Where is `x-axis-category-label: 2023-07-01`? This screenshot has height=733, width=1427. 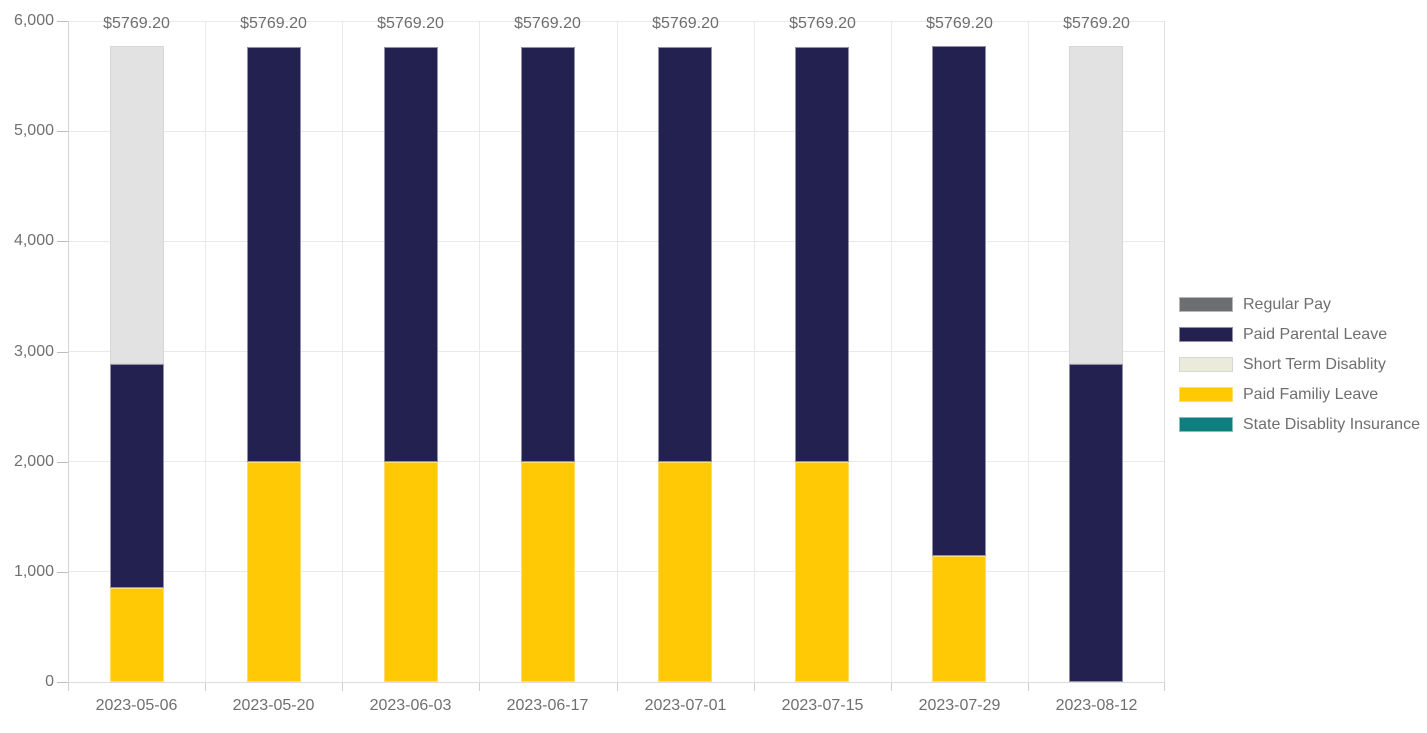
x-axis-category-label: 2023-07-01 is located at coordinates (685, 705).